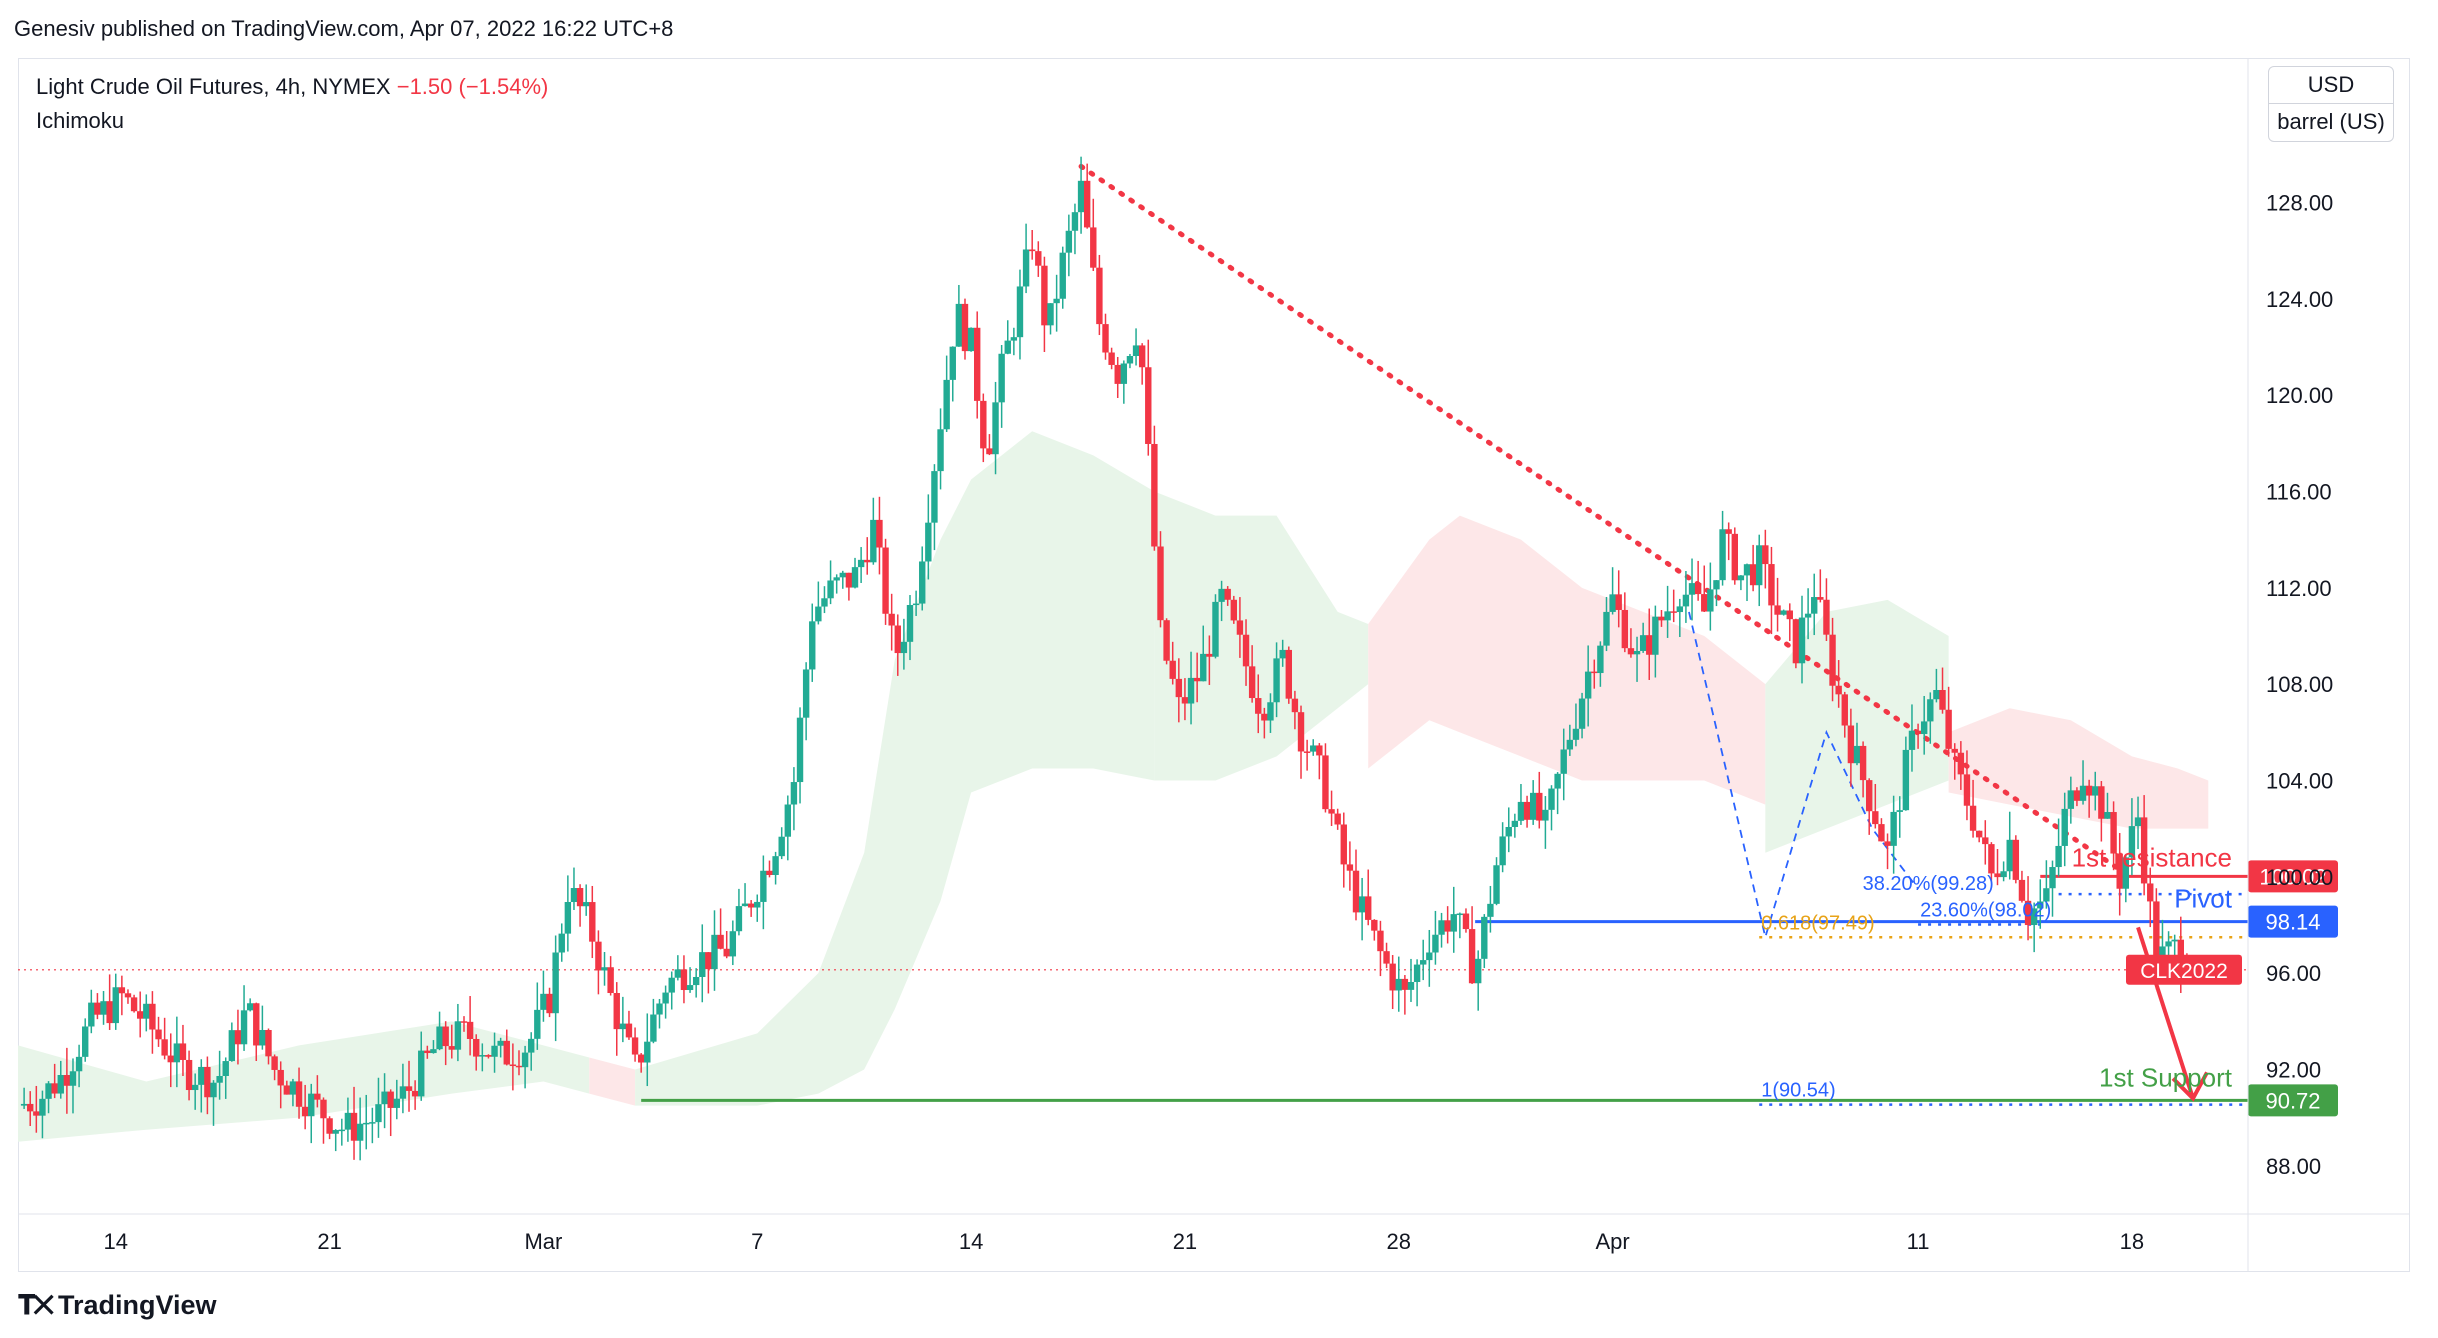 The image size is (2438, 1338). What do you see at coordinates (1567, 660) in the screenshot?
I see `cloud-segment-bear` at bounding box center [1567, 660].